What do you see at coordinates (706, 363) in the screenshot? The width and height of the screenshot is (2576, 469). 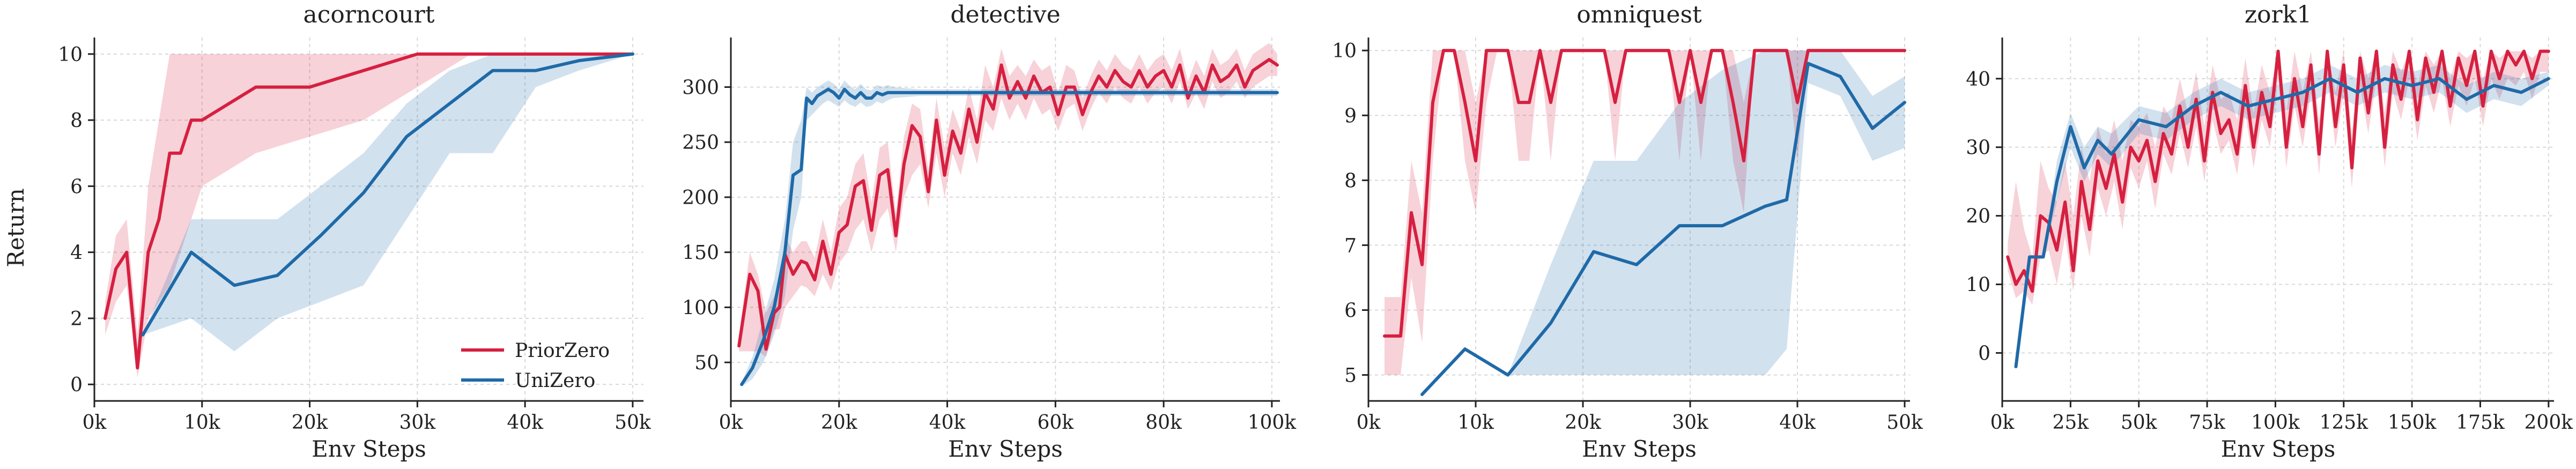 I see `y-tick-label: 50` at bounding box center [706, 363].